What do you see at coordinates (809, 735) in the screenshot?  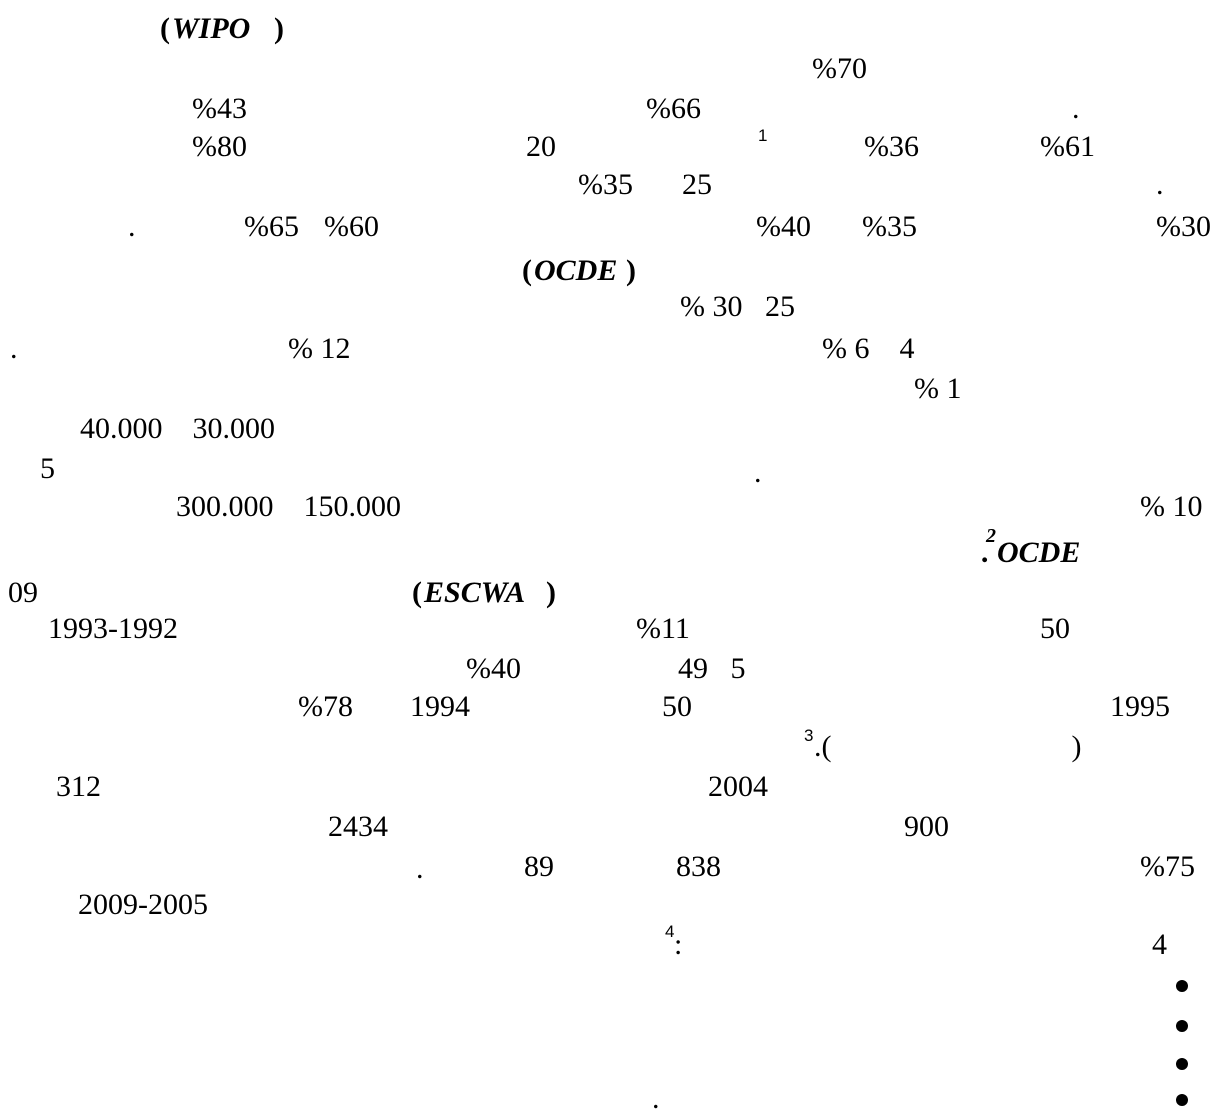 I see `footnote-ref-3: 3` at bounding box center [809, 735].